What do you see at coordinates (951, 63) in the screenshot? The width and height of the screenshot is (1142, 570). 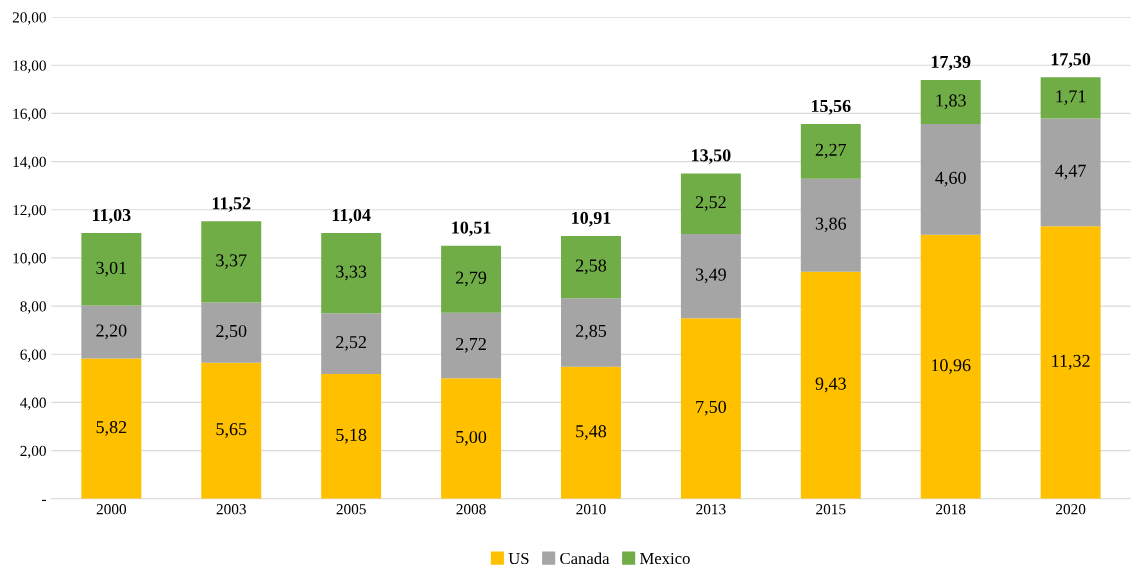 I see `total-label: 17,39` at bounding box center [951, 63].